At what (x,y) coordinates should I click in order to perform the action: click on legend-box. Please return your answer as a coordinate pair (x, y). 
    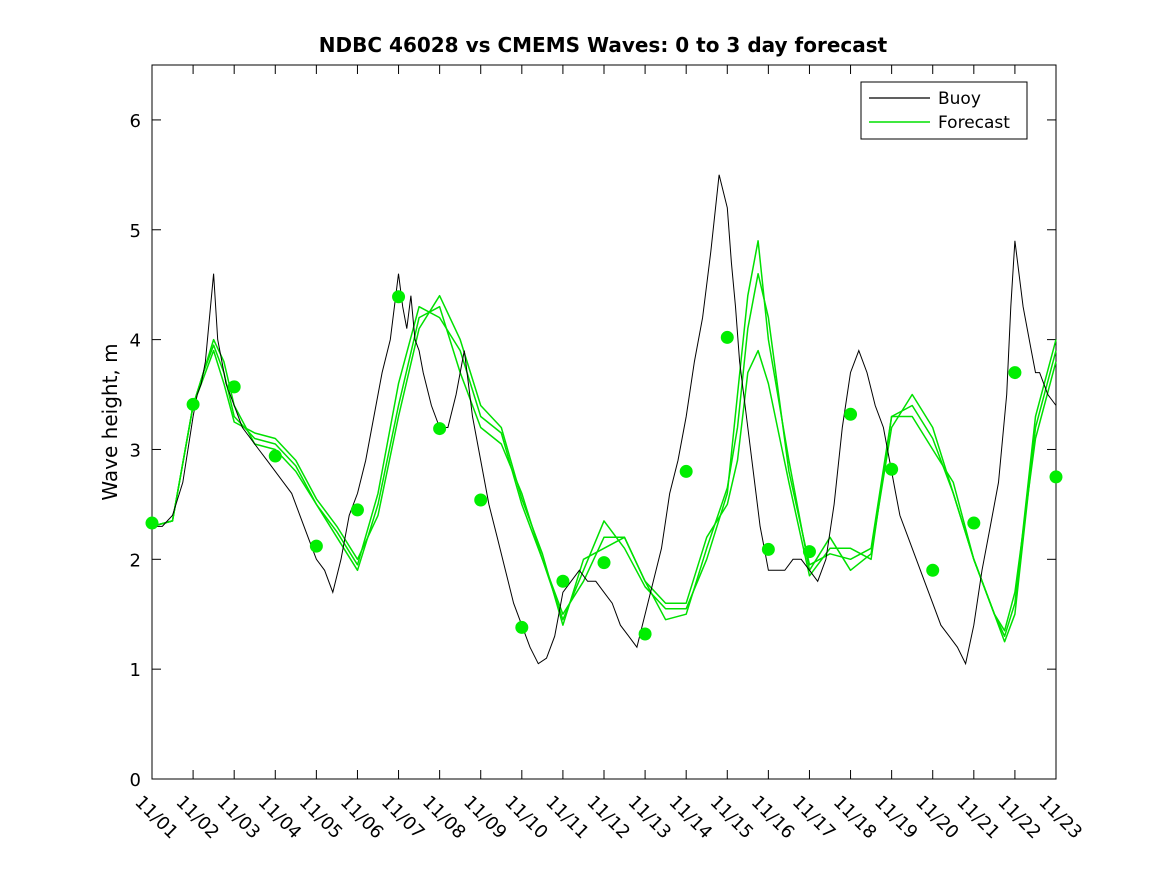
    Looking at the image, I should click on (944, 110).